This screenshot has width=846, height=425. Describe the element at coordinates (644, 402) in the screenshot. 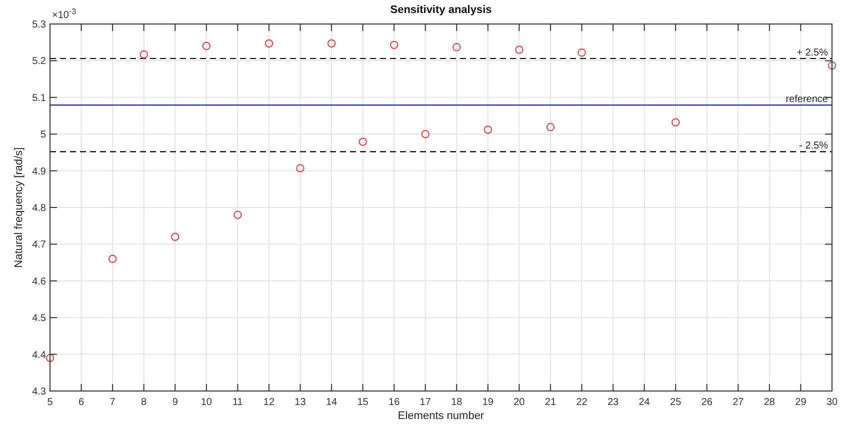

I see `x-tick-label: 24` at that location.